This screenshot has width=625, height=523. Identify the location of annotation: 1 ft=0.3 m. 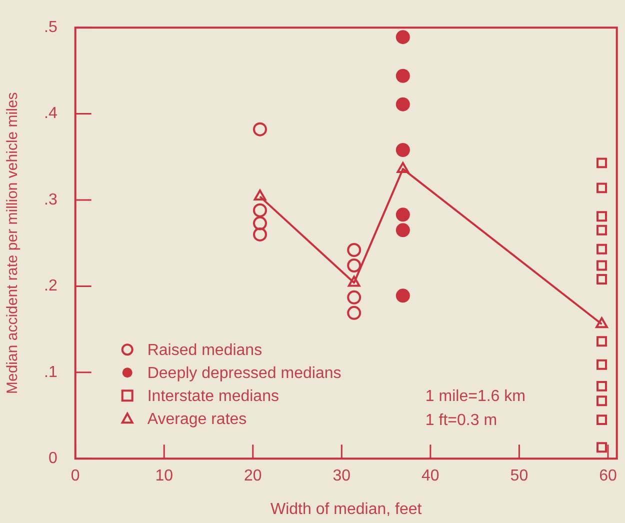
(461, 421).